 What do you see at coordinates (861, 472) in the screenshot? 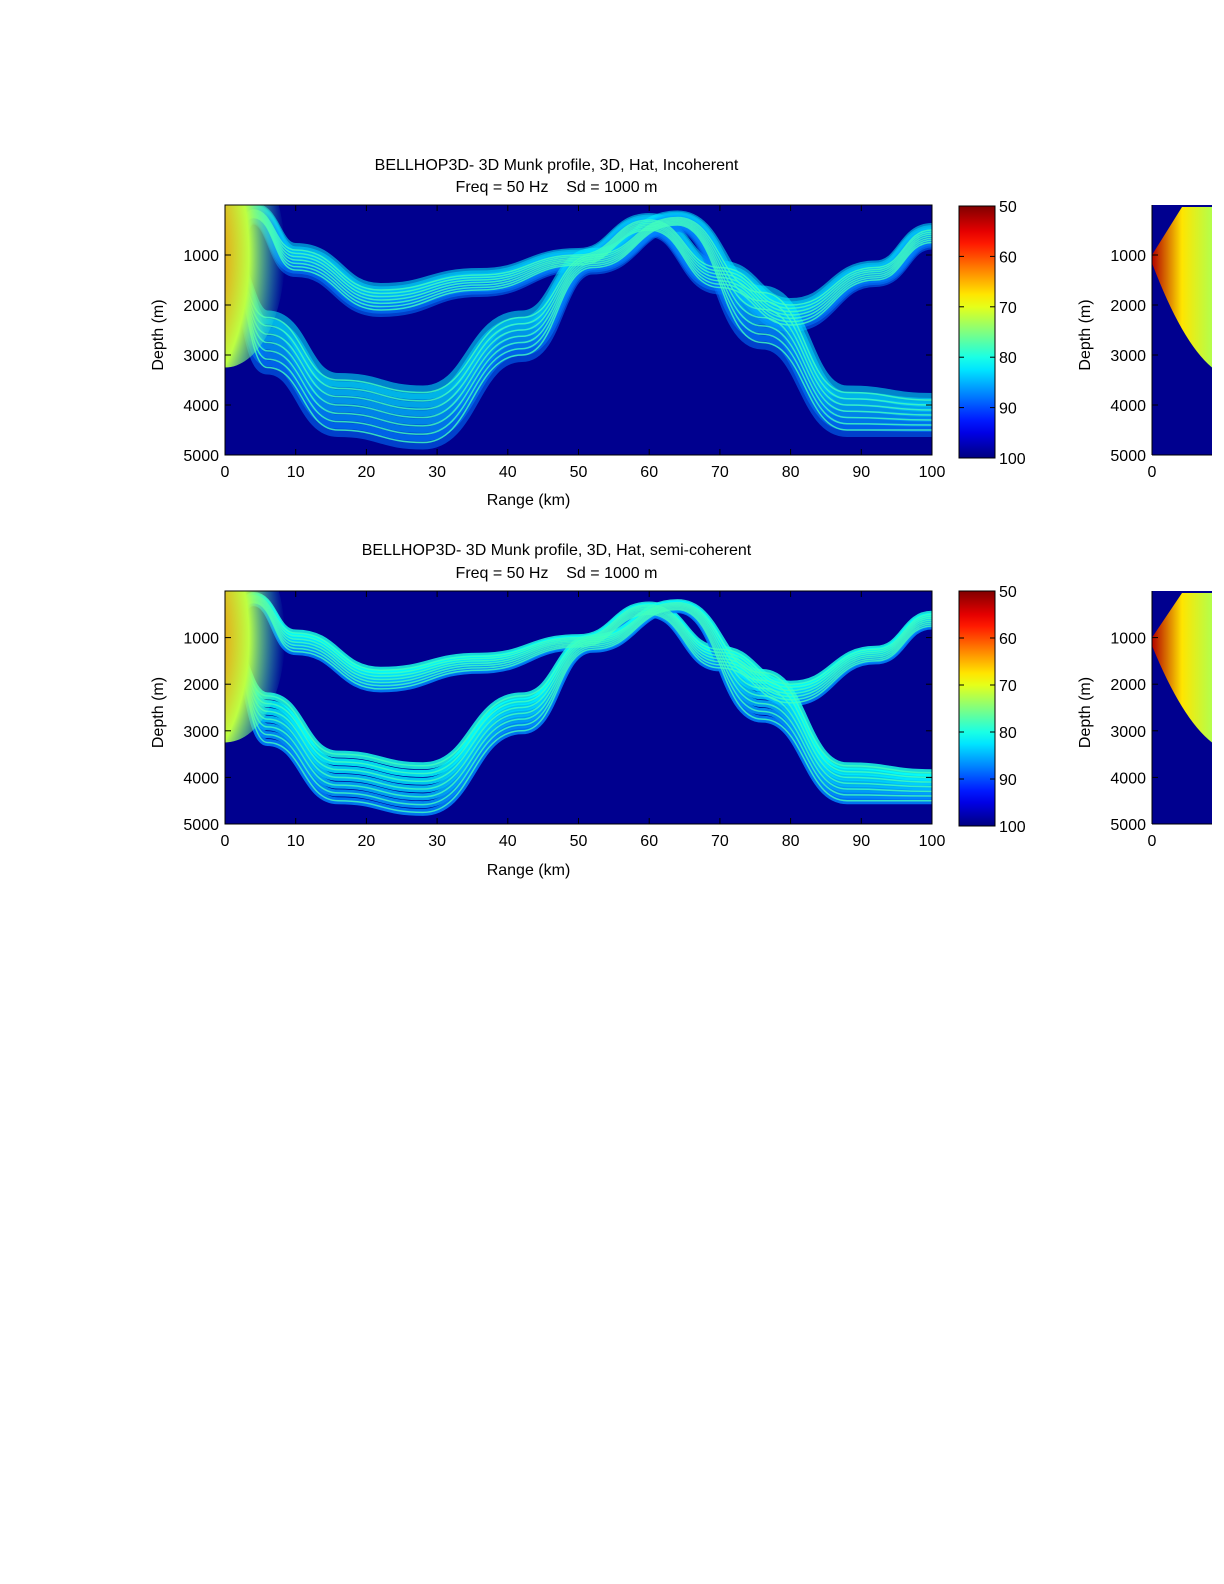
I see `x-tick-label: 90` at bounding box center [861, 472].